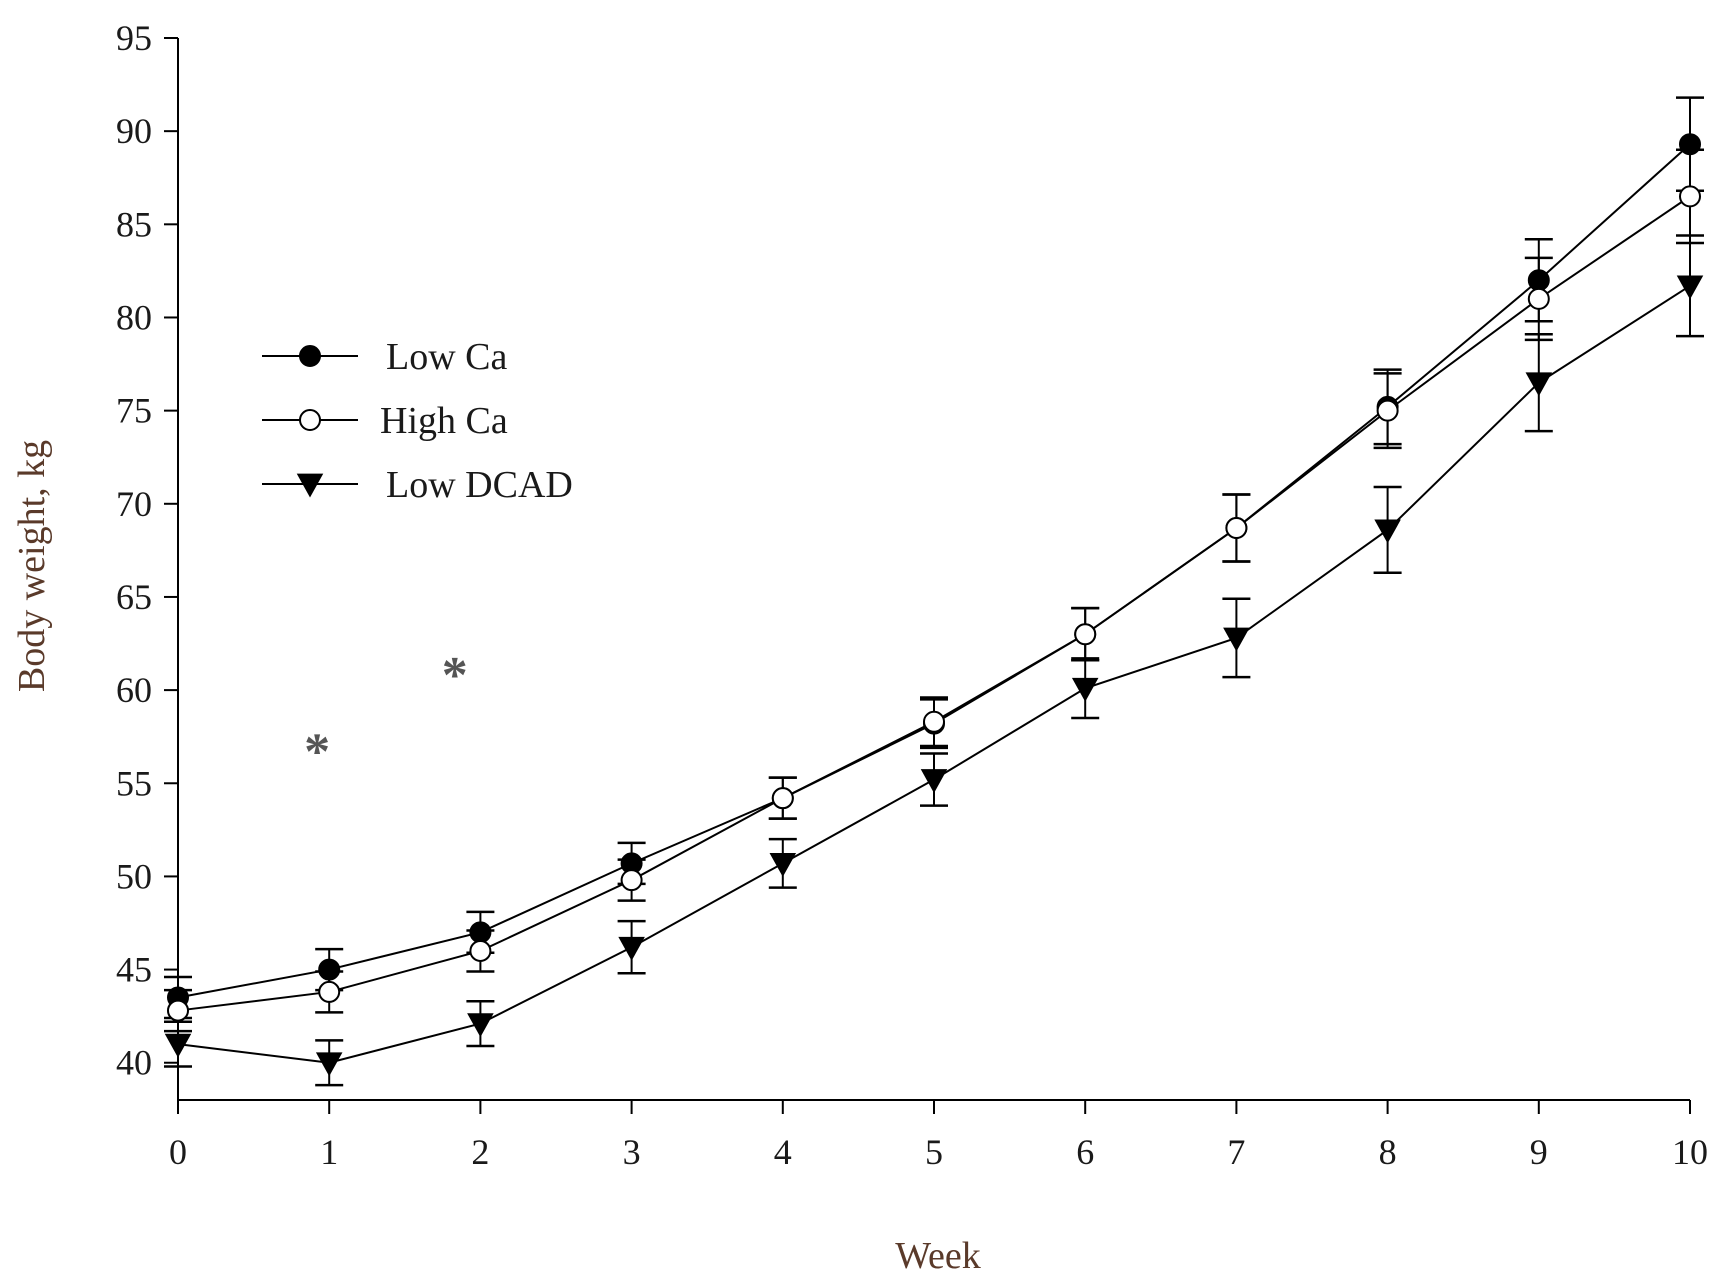  Describe the element at coordinates (134, 690) in the screenshot. I see `y-tick-label: 60` at that location.